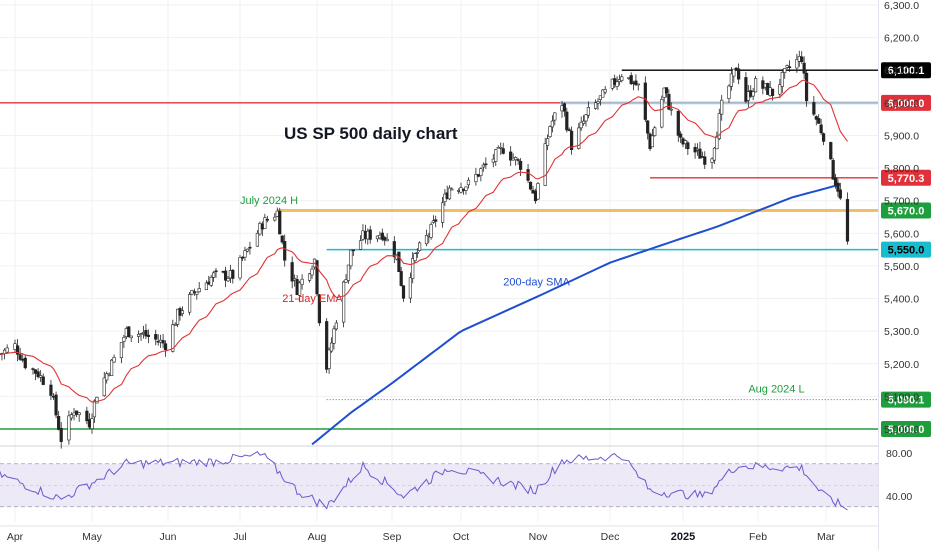  Describe the element at coordinates (901, 365) in the screenshot. I see `price-tick-label: 5,200.0` at that location.